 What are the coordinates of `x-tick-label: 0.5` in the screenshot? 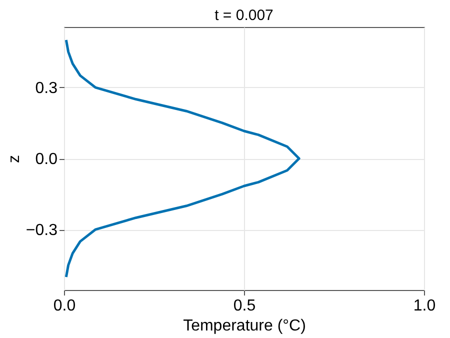 It's located at (244, 306).